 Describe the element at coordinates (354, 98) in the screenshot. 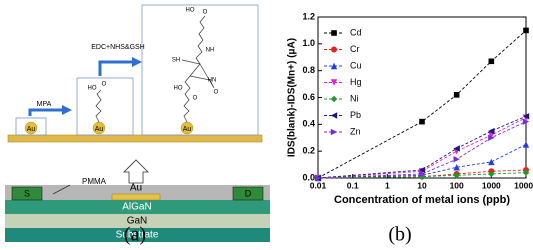

I see `legend-label: Ni` at that location.